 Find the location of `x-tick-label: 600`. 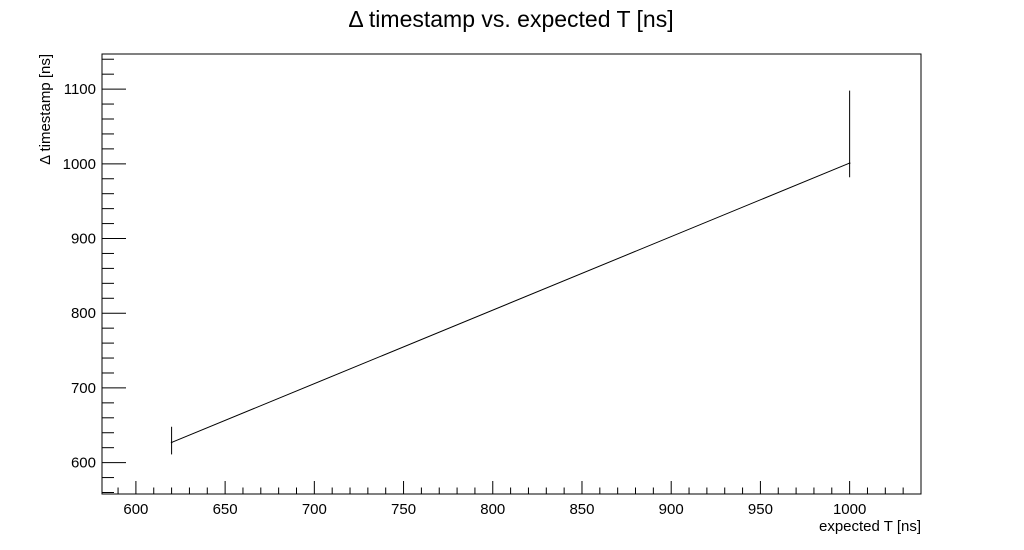

x-tick-label: 600 is located at coordinates (135, 509).